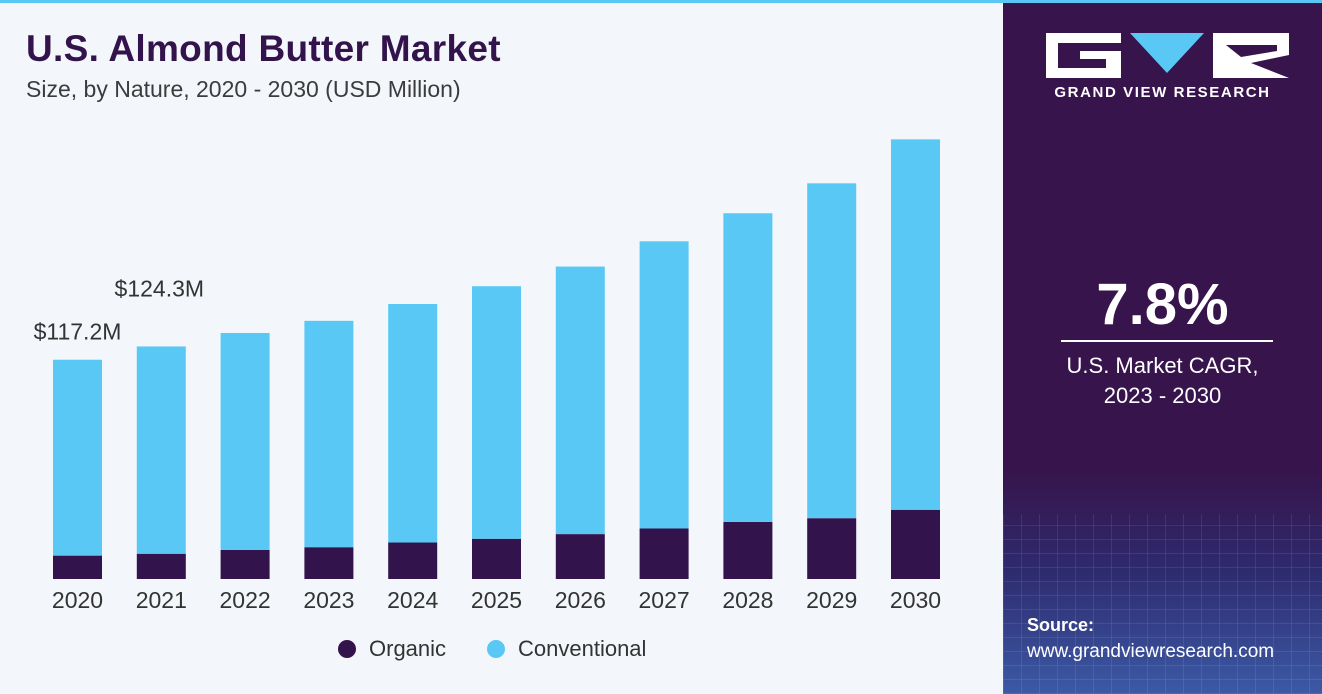 Image resolution: width=1322 pixels, height=694 pixels. What do you see at coordinates (413, 423) in the screenshot?
I see `bar-conventional-2024` at bounding box center [413, 423].